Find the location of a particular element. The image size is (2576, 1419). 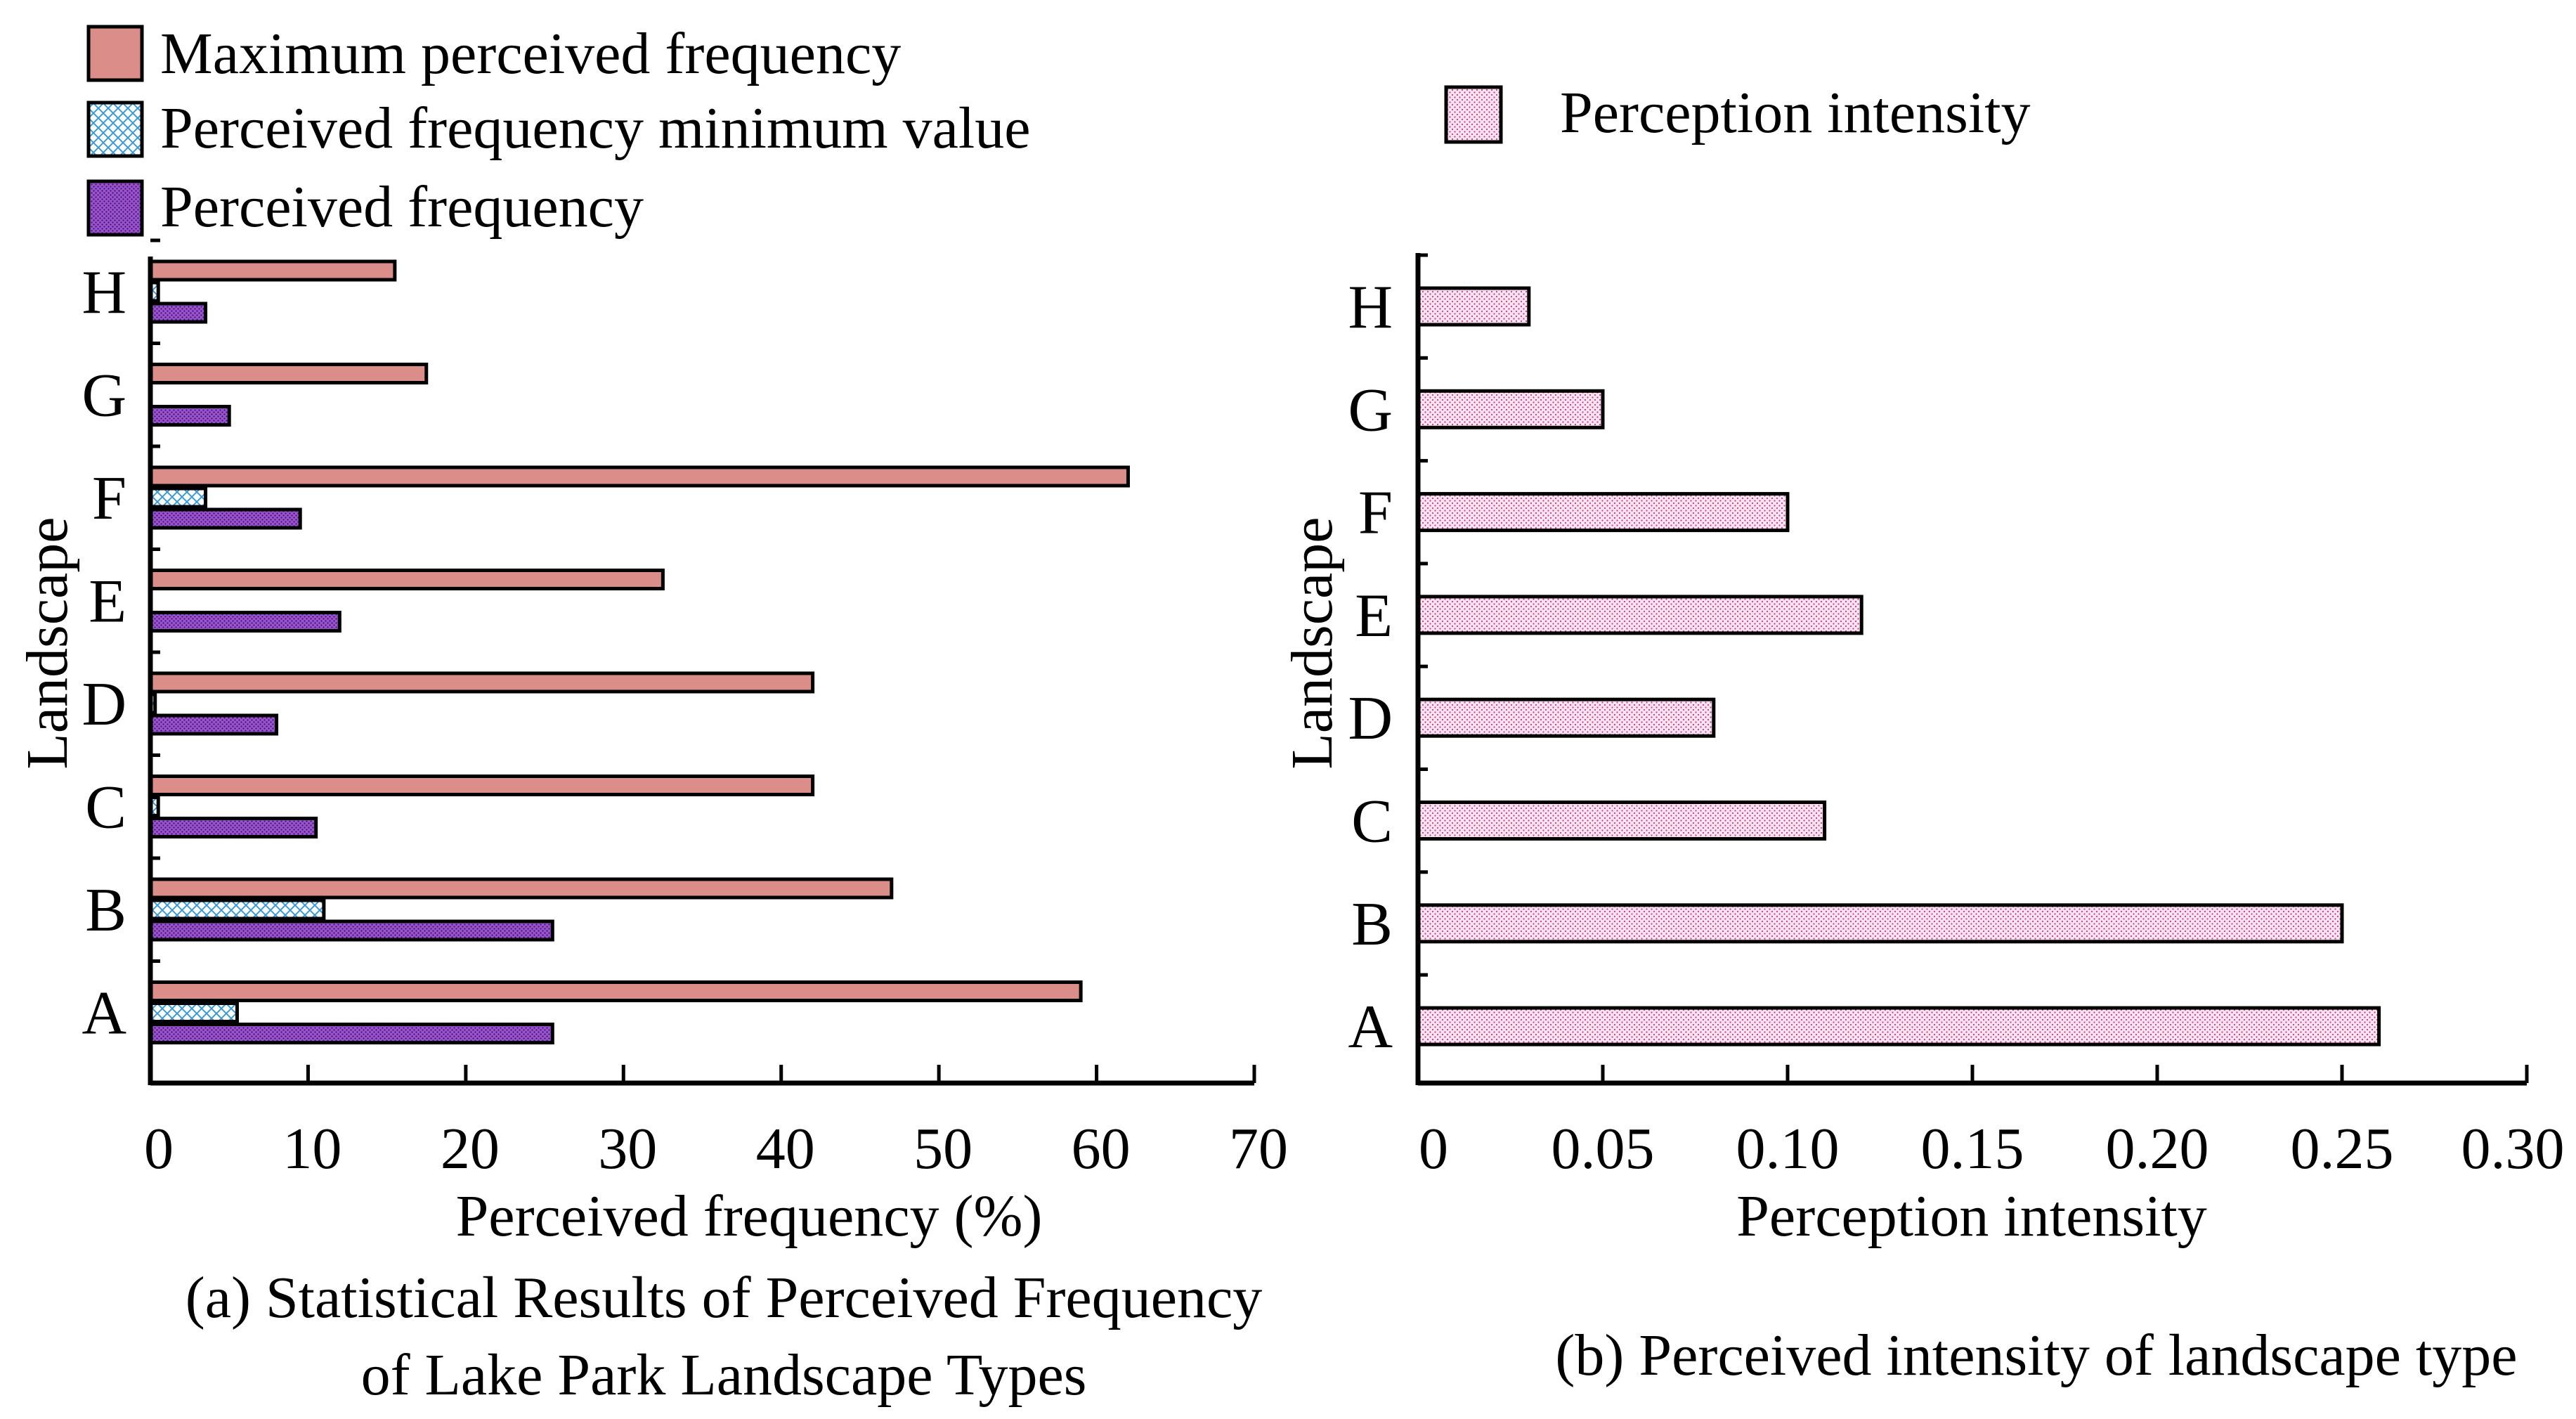

category-label-b-C: C is located at coordinates (1372, 822).